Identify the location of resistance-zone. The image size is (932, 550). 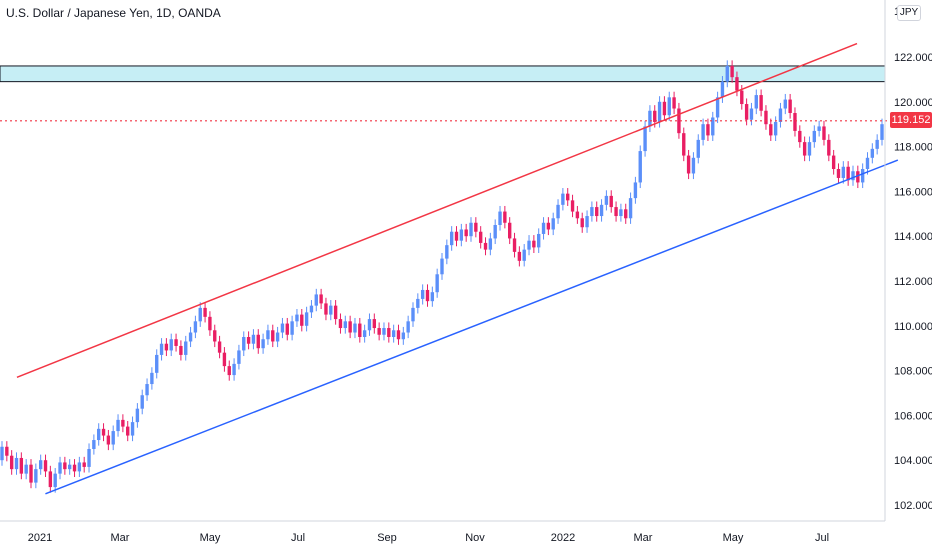
(443, 74).